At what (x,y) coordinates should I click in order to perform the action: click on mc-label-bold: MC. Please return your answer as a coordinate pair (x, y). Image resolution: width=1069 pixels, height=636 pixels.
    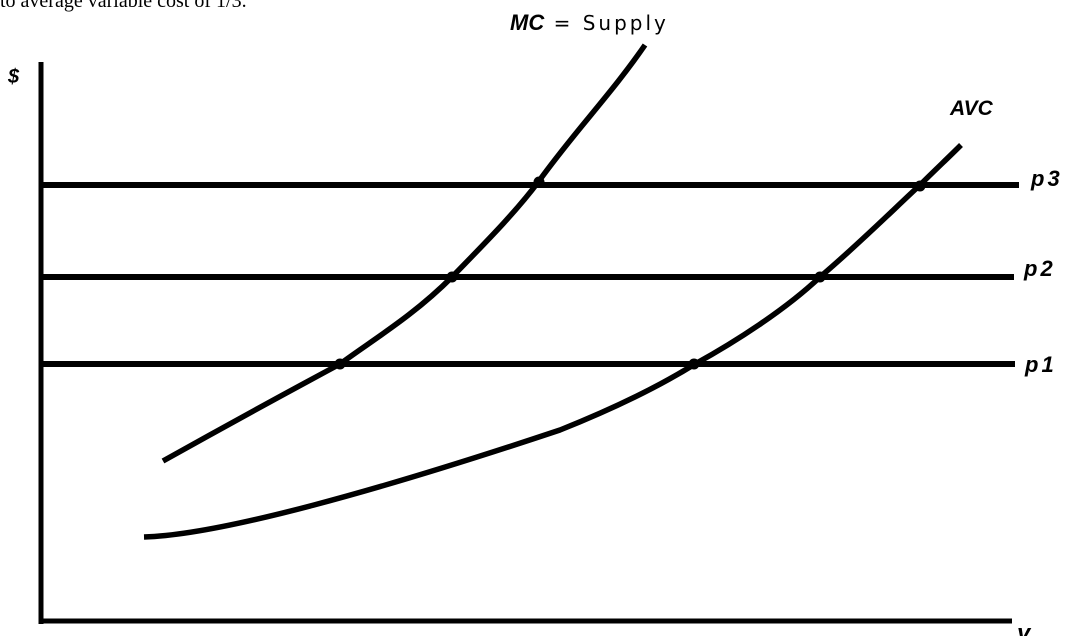
    Looking at the image, I should click on (527, 22).